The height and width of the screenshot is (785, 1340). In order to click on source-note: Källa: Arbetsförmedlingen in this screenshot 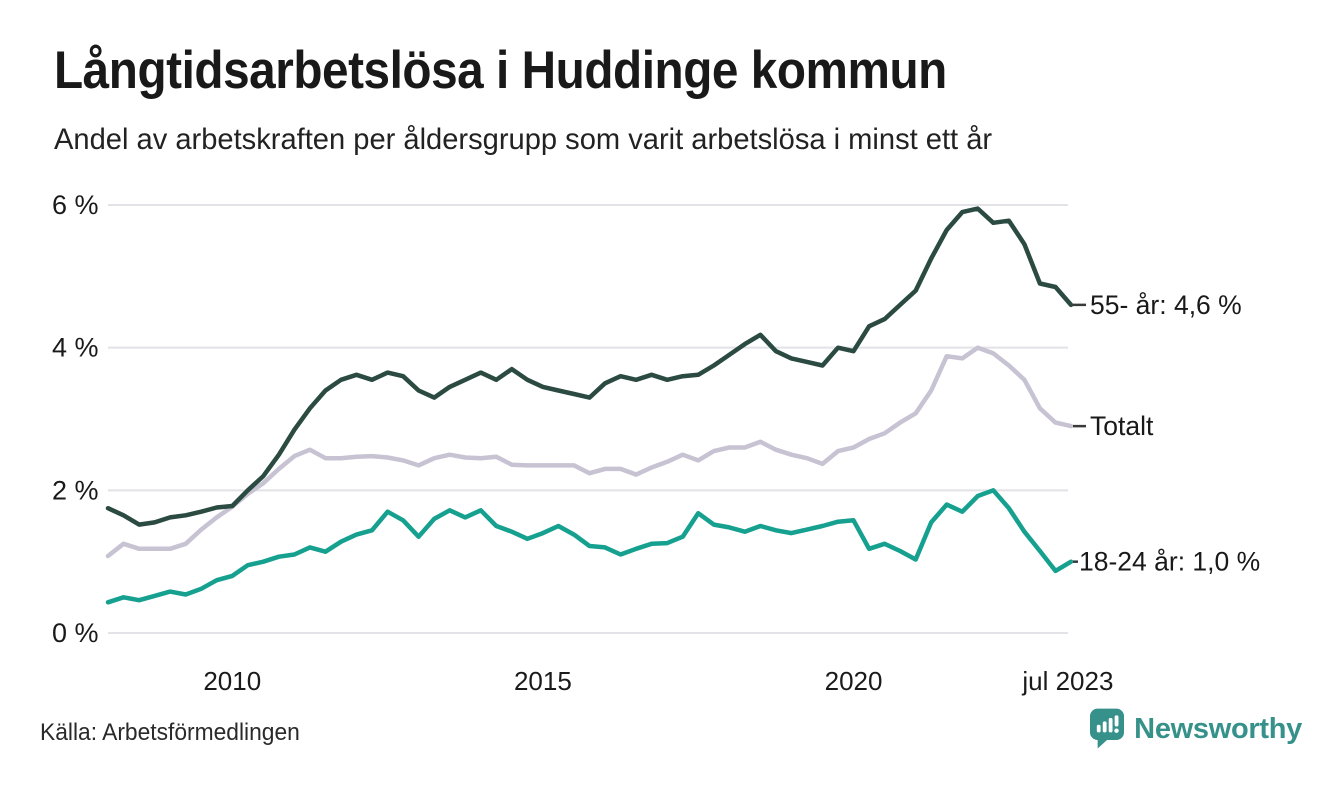, I will do `click(170, 732)`.